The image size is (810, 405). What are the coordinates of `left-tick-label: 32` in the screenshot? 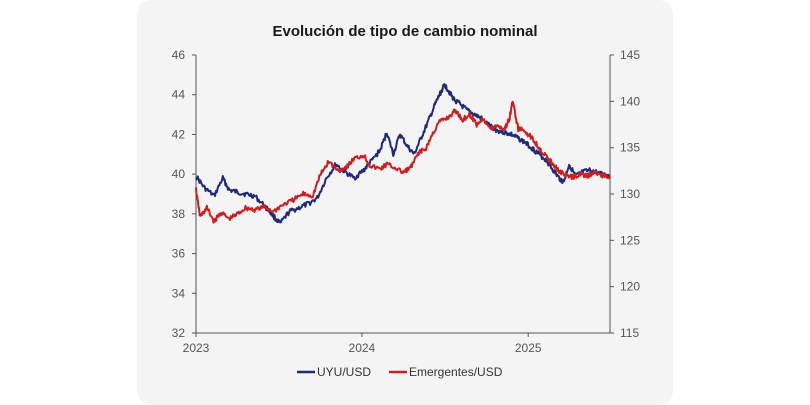 It's located at (179, 333).